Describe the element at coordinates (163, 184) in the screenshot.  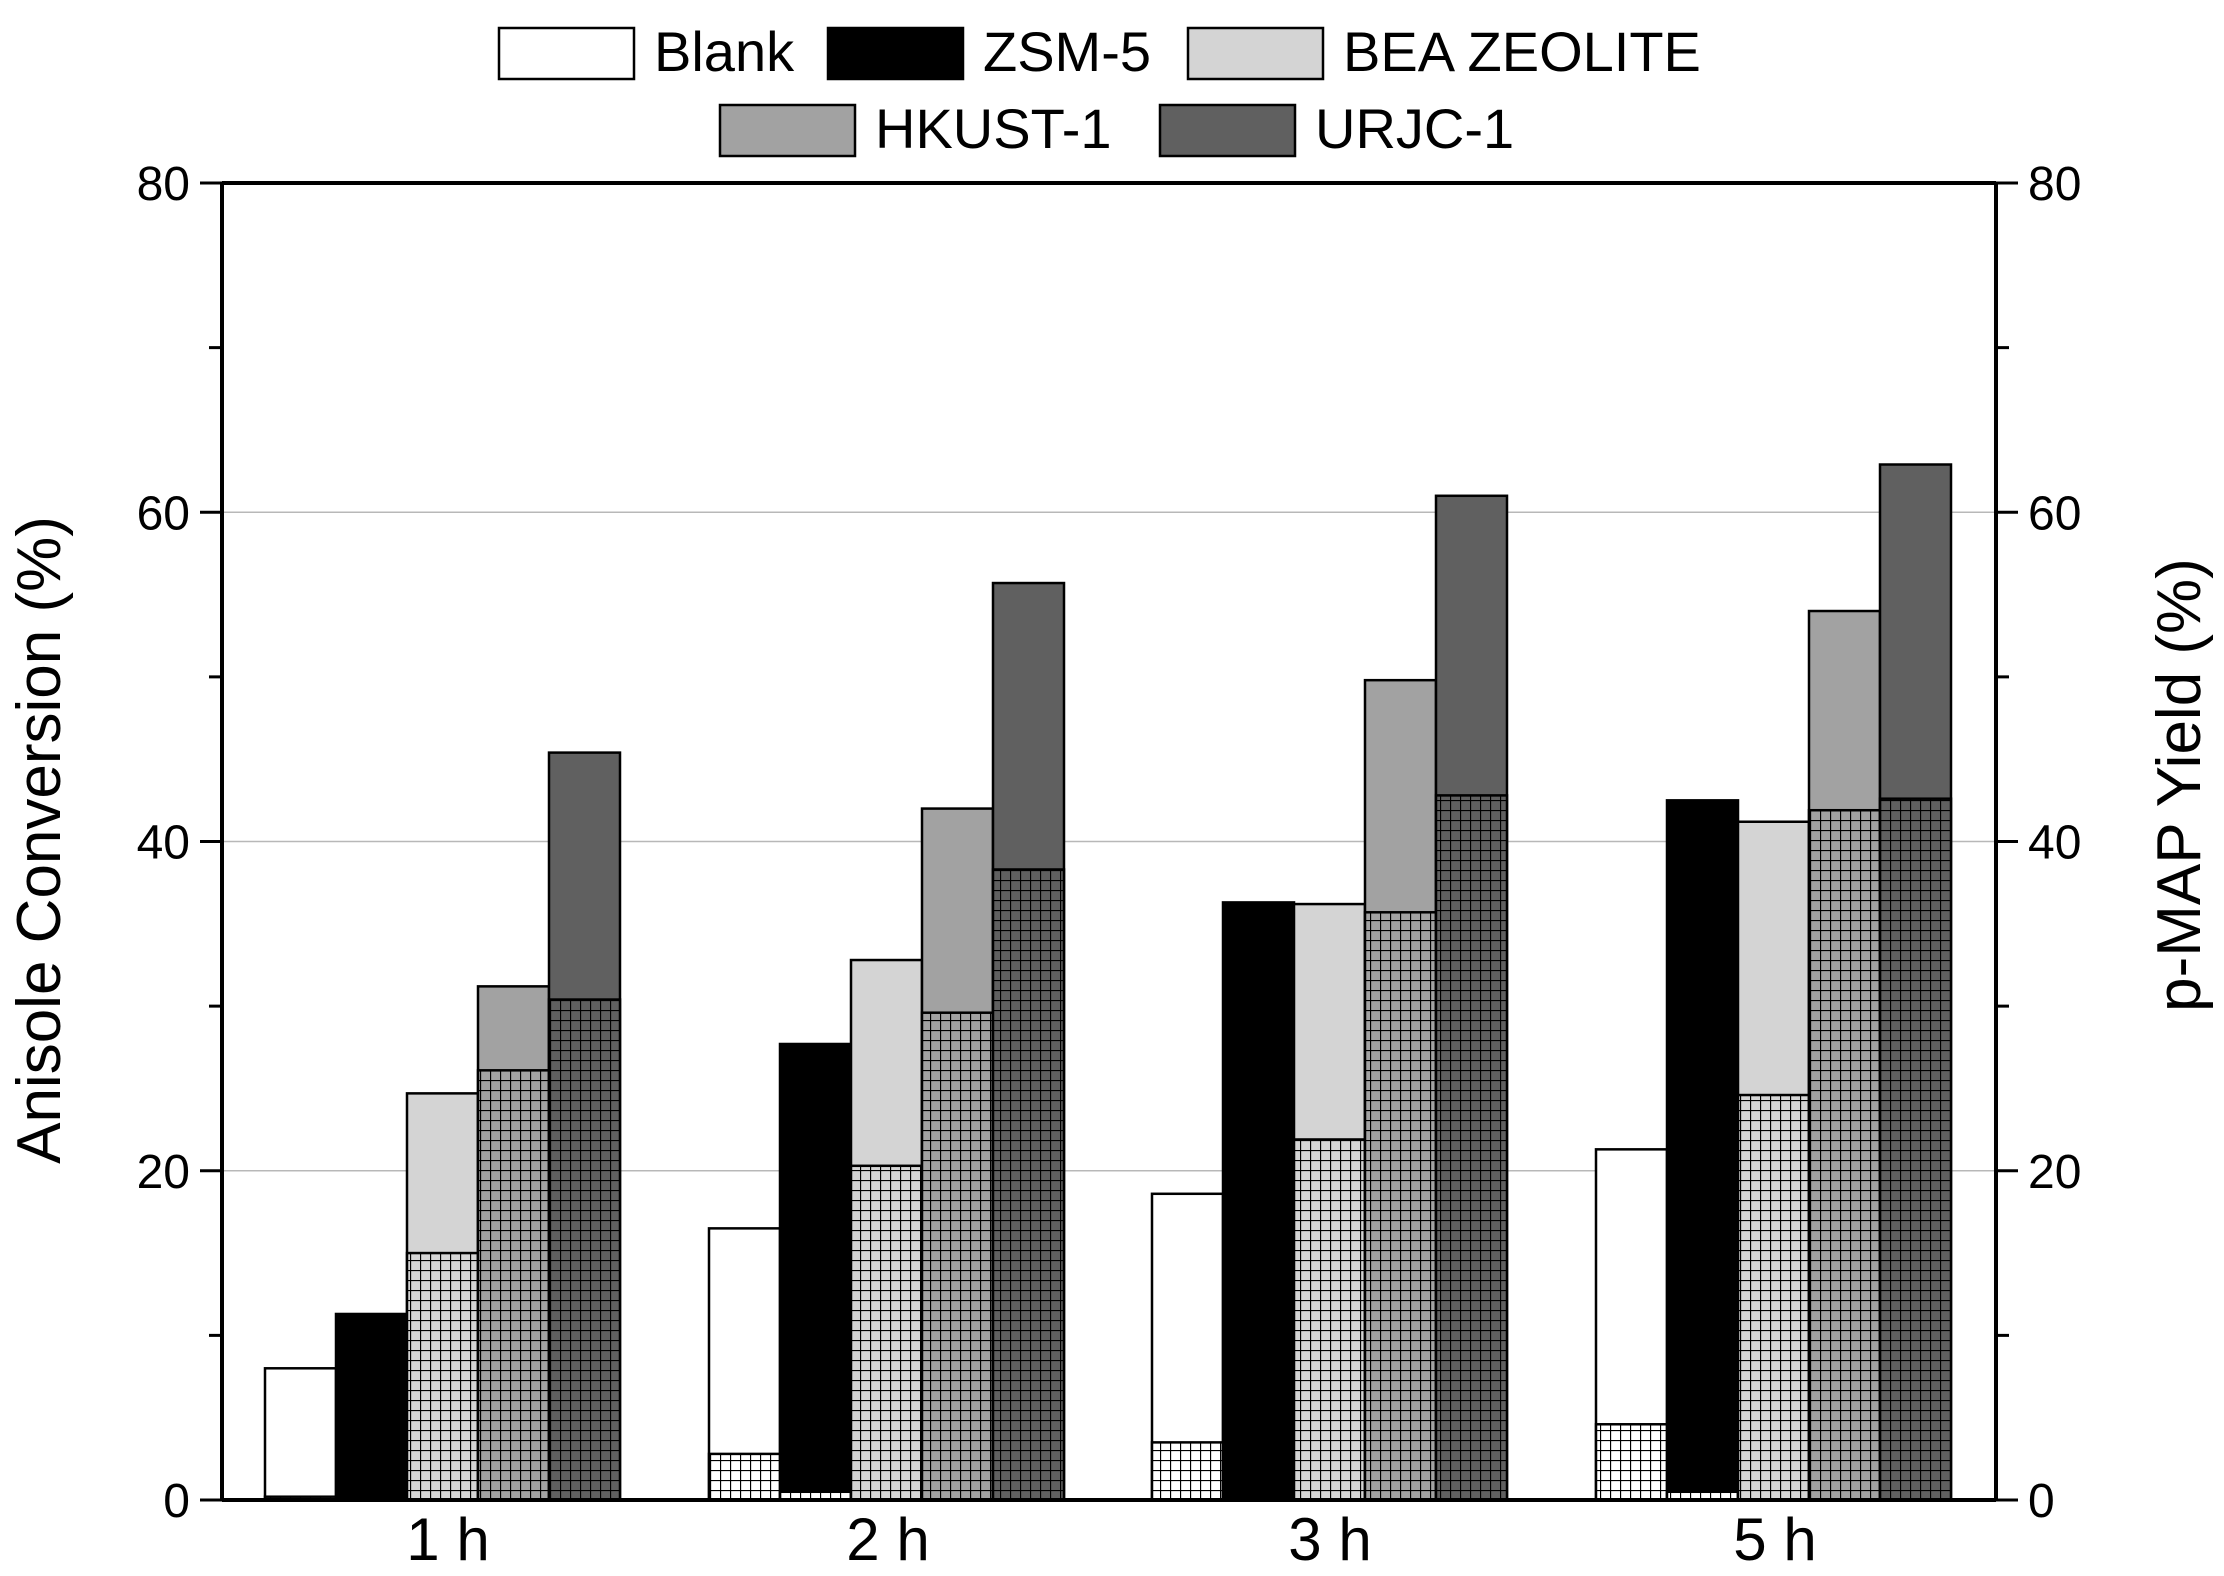
I see `y-tick-label: 80` at that location.